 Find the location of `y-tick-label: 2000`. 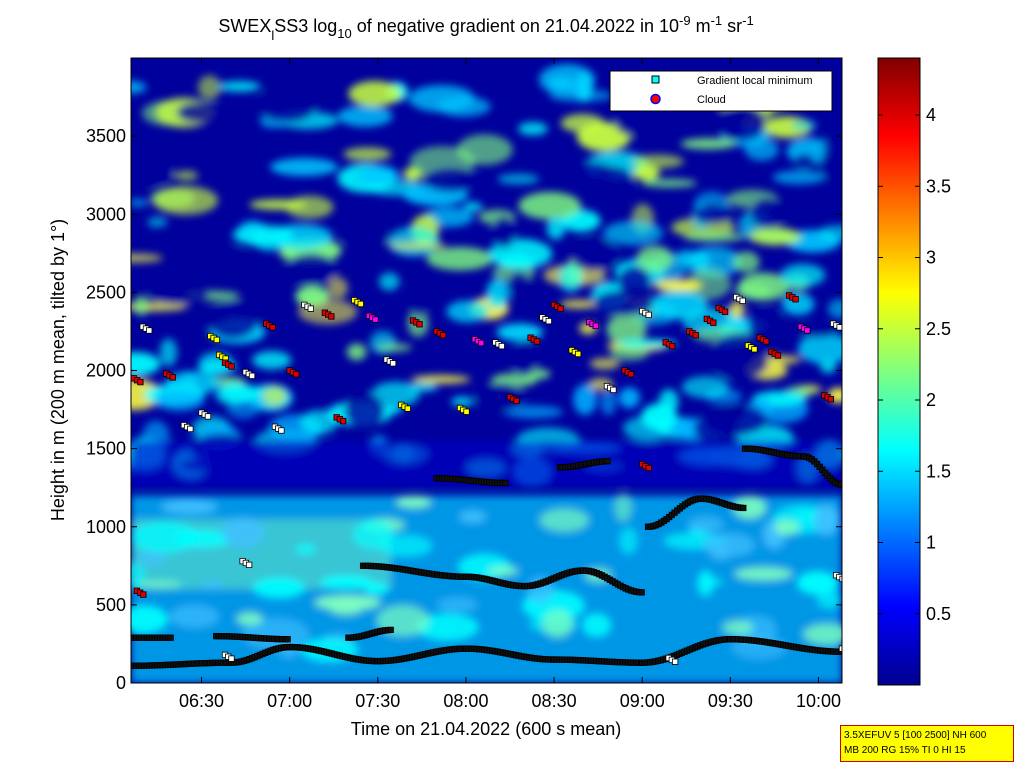

y-tick-label: 2000 is located at coordinates (106, 371).